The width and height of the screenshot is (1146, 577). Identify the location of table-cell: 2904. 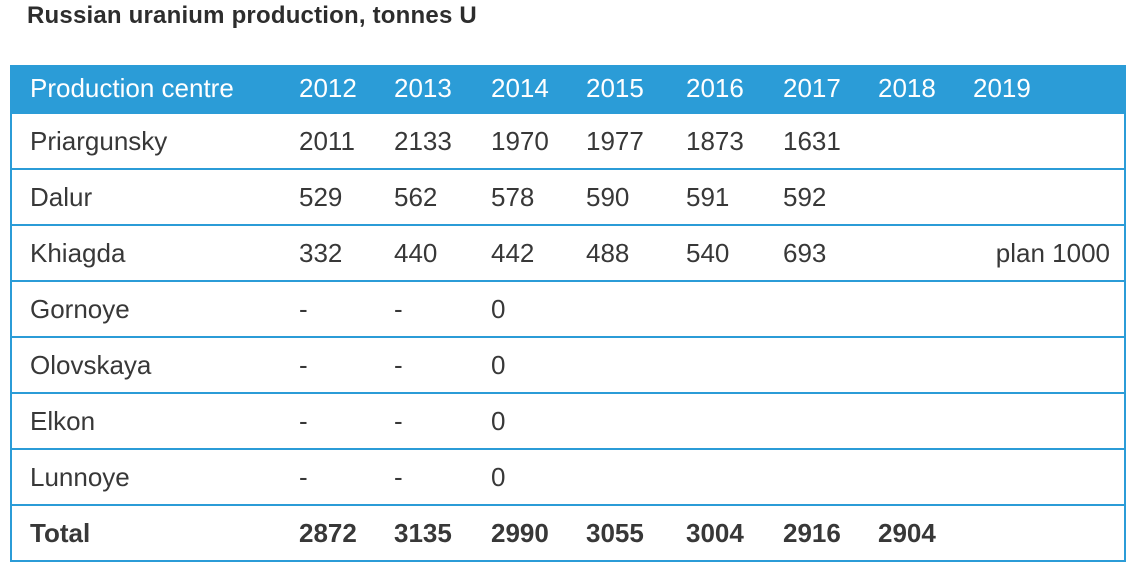
(925, 532).